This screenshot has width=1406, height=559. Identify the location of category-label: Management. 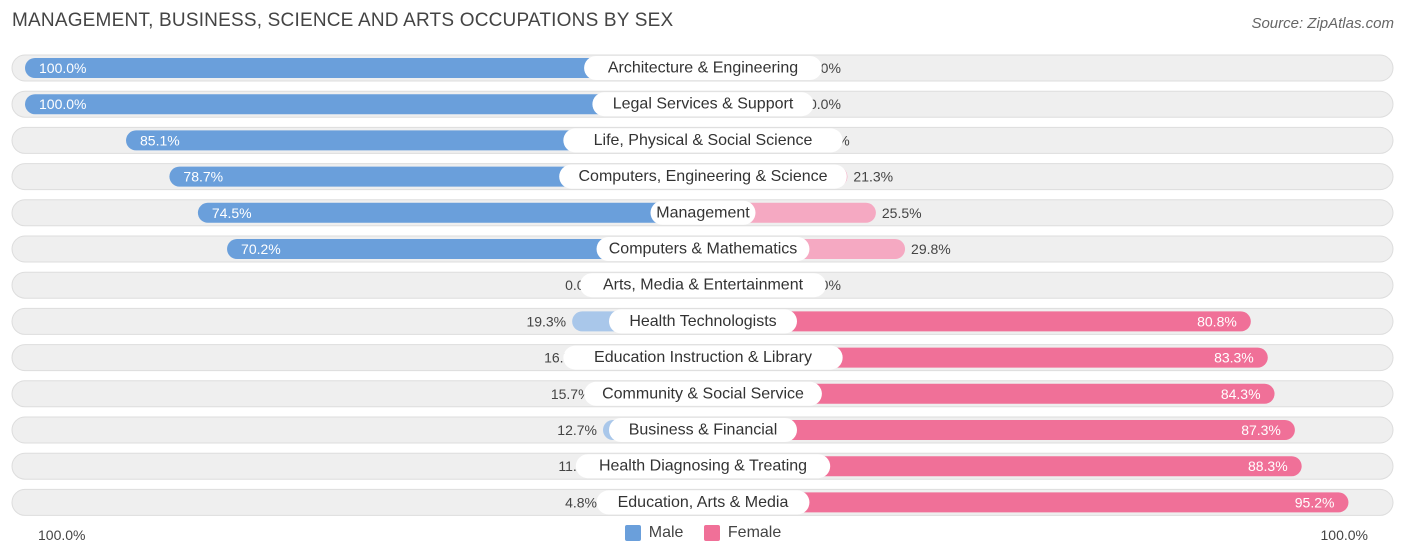
(703, 212).